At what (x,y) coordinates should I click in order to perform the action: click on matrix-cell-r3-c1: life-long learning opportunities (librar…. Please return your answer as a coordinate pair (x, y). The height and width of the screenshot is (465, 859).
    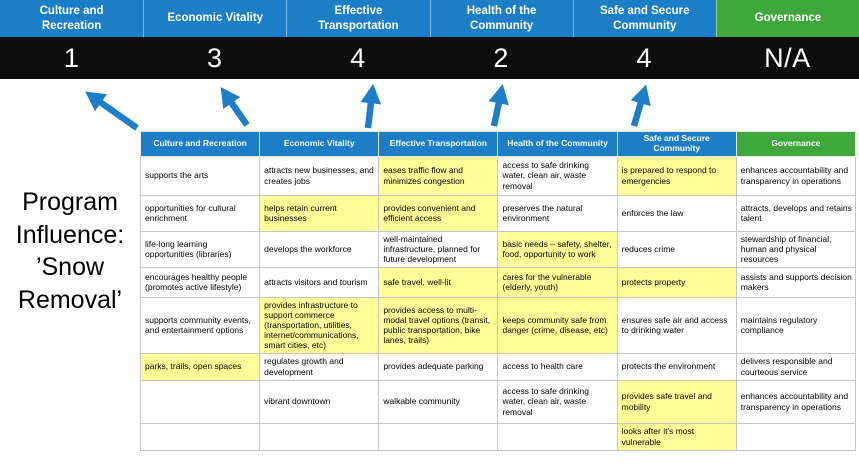
    Looking at the image, I should click on (200, 249).